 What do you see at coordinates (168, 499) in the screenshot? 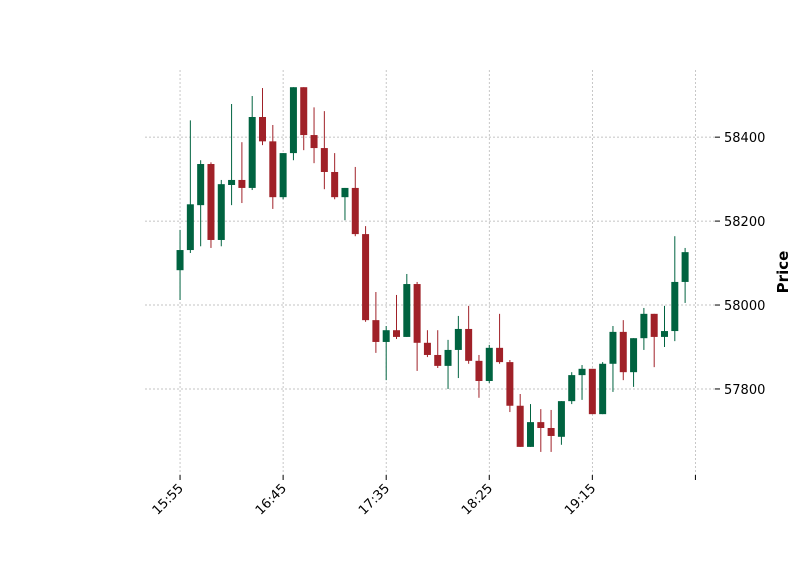
I see `x-tick-label: 15:55` at bounding box center [168, 499].